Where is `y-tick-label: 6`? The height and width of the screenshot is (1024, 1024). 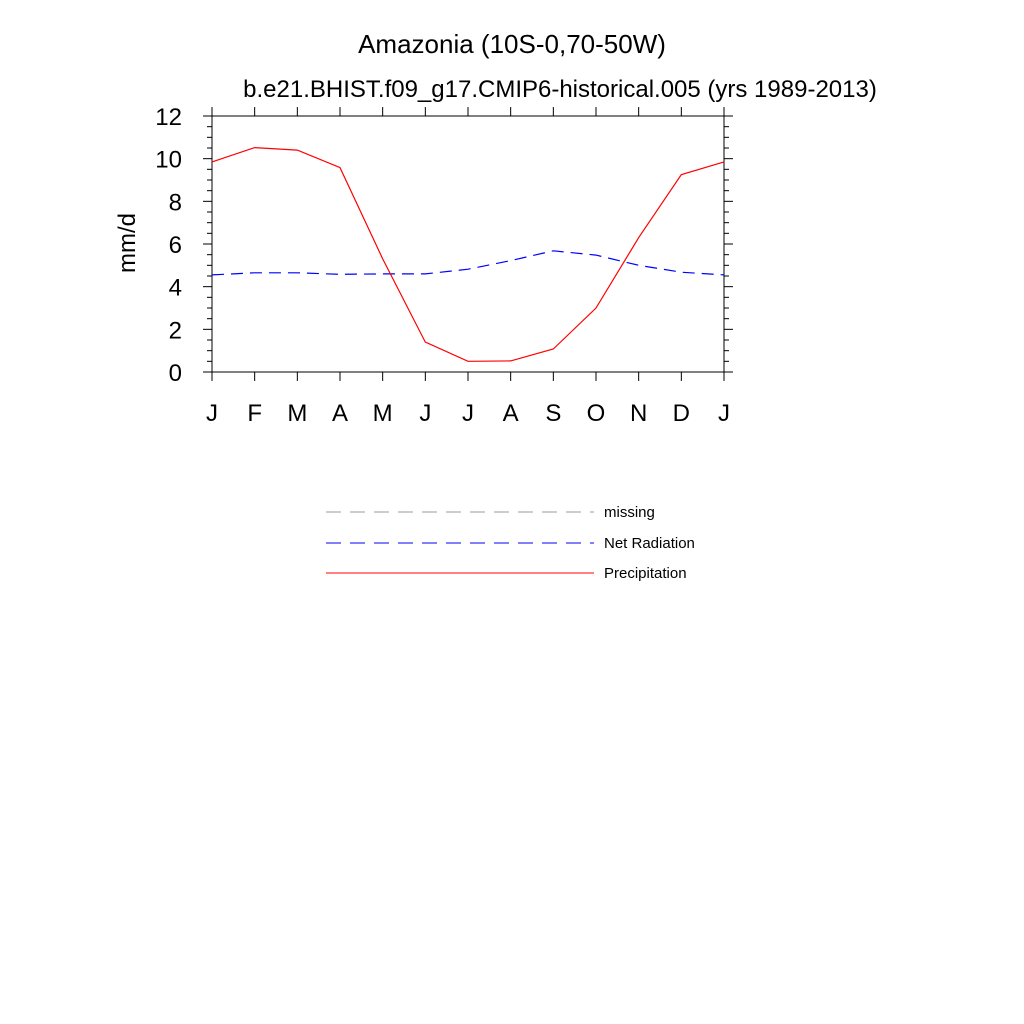
y-tick-label: 6 is located at coordinates (175, 245).